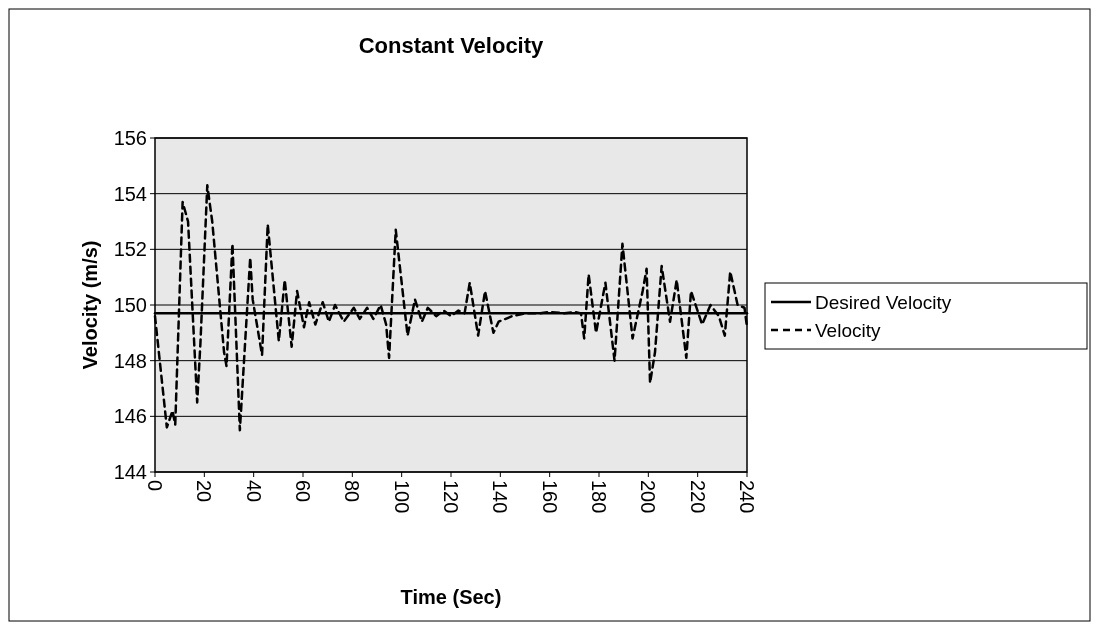 This screenshot has width=1099, height=630. What do you see at coordinates (130, 138) in the screenshot?
I see `y-tick-label: 156` at bounding box center [130, 138].